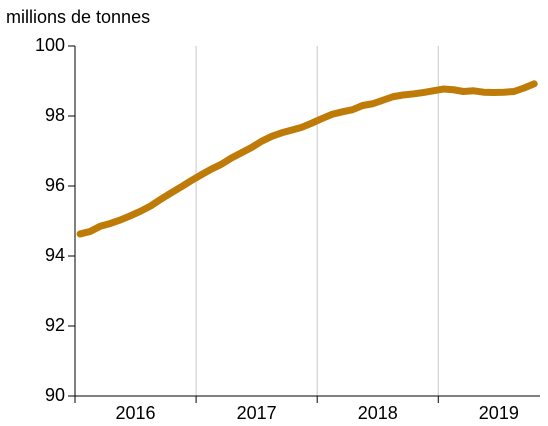 The image size is (548, 426). What do you see at coordinates (50, 45) in the screenshot?
I see `y-tick-label: 100` at bounding box center [50, 45].